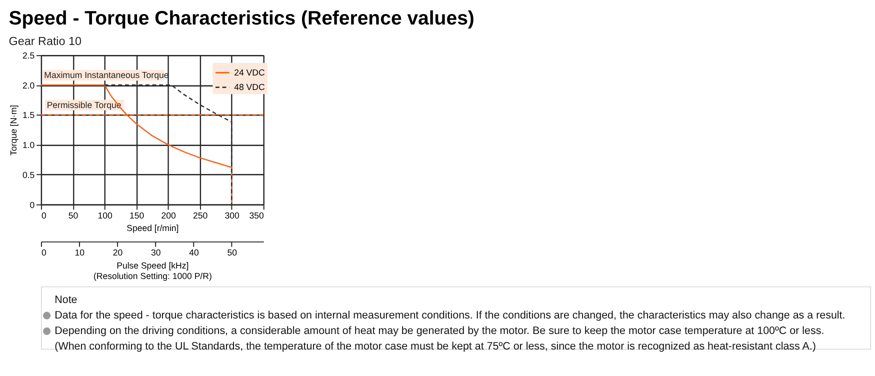  What do you see at coordinates (155, 253) in the screenshot?
I see `x2-tick-label: 30` at bounding box center [155, 253].